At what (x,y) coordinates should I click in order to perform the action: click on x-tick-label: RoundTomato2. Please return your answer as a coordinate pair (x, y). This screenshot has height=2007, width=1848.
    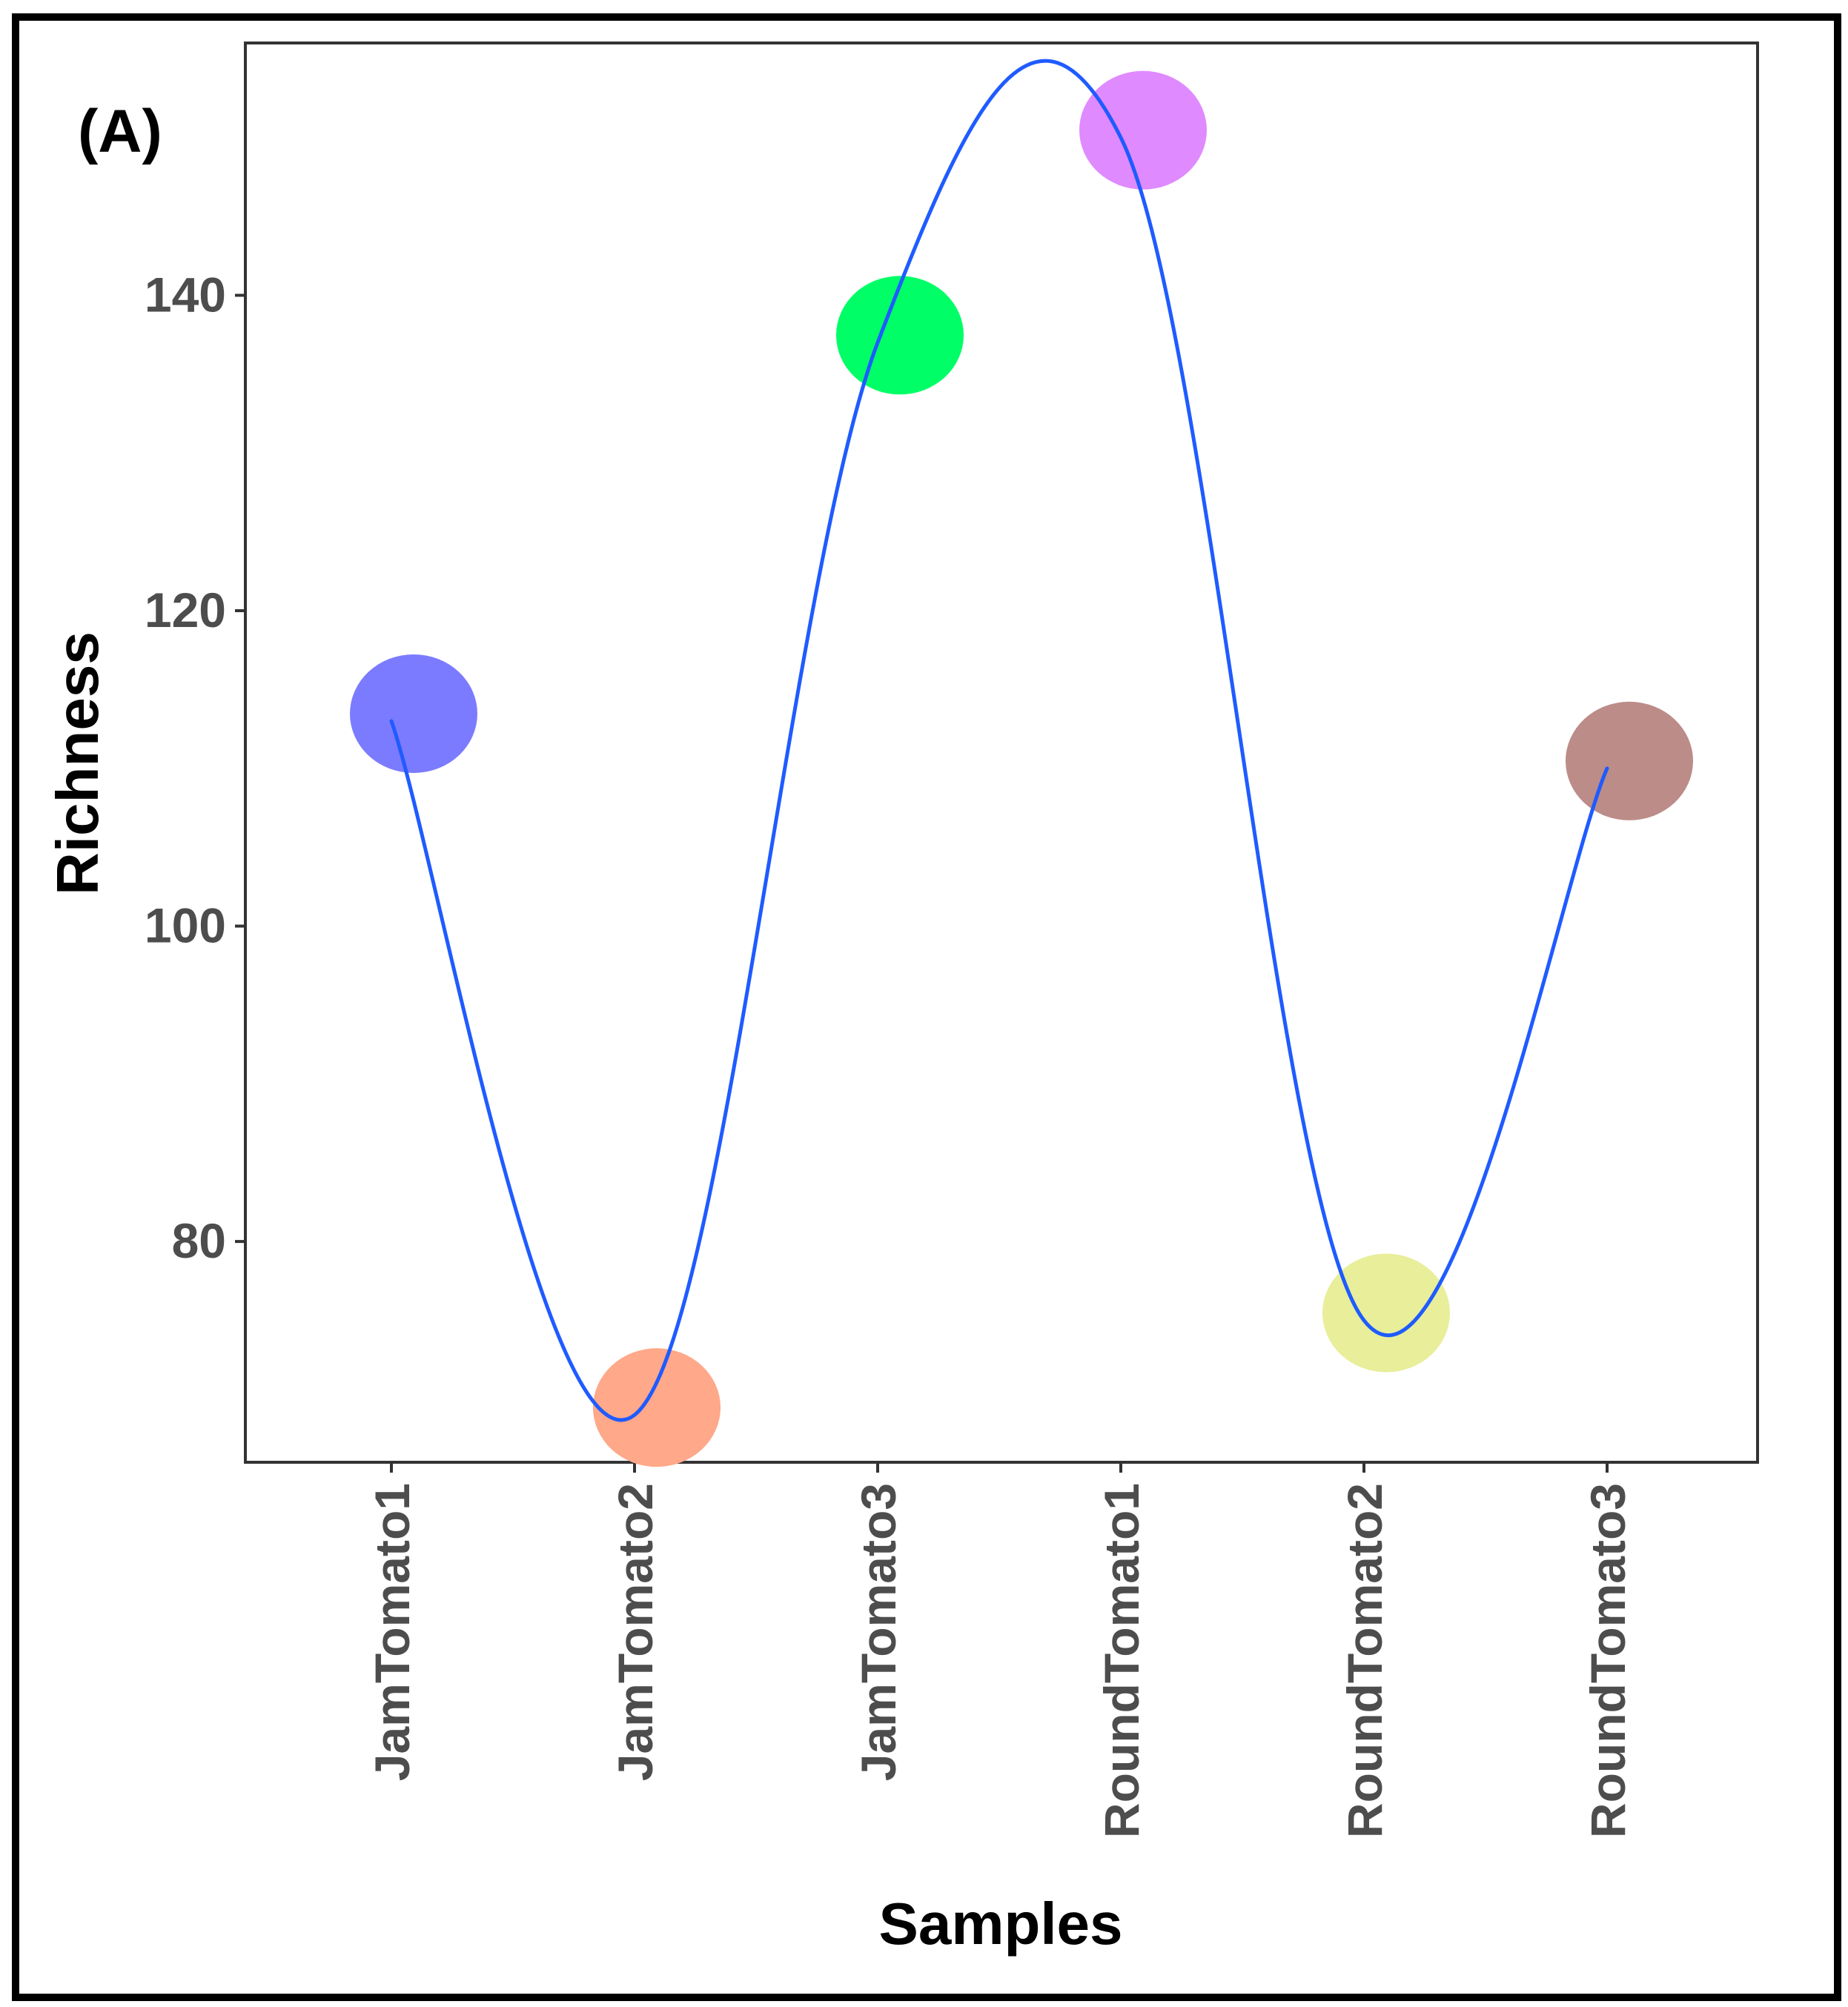
    Looking at the image, I should click on (1364, 1661).